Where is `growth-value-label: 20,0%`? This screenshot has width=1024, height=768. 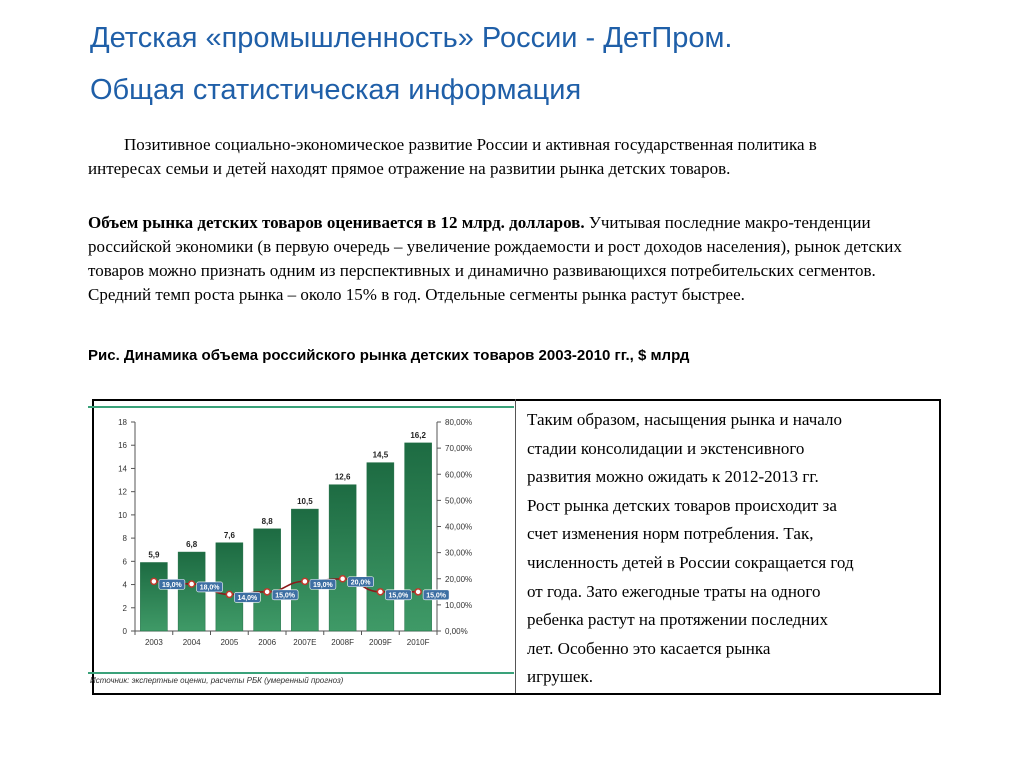 growth-value-label: 20,0% is located at coordinates (361, 582).